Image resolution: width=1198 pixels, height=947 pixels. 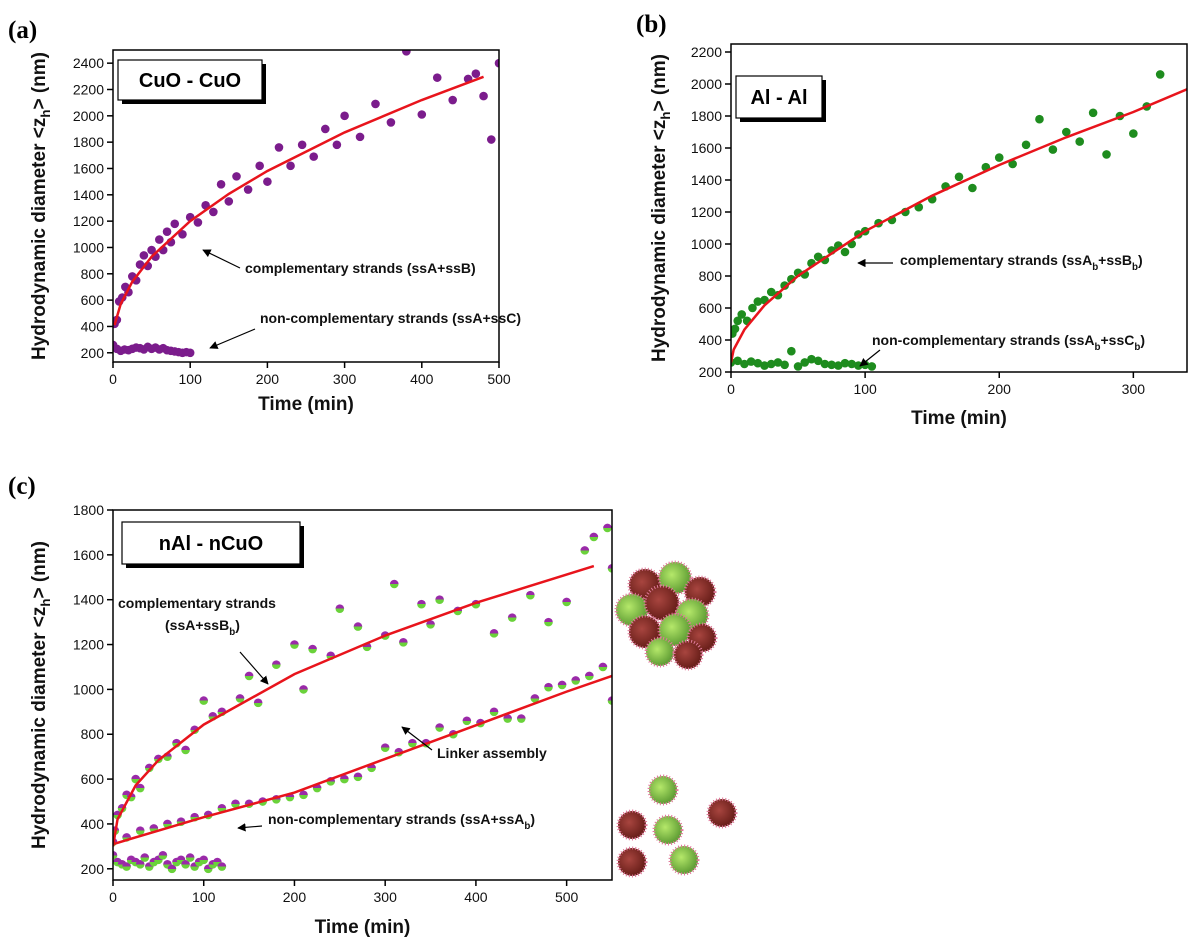 What do you see at coordinates (983, 340) in the screenshot?
I see `text-part: non-complementary strands (ssA` at bounding box center [983, 340].